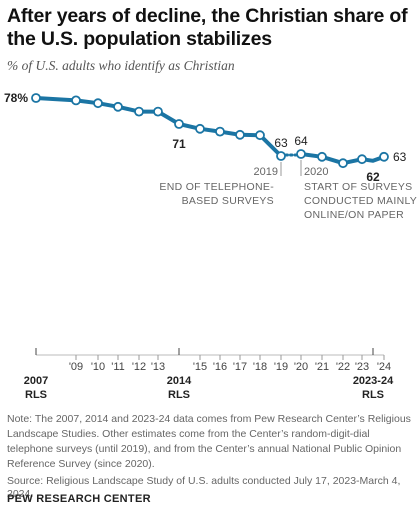 The width and height of the screenshot is (420, 510). I want to click on x-tick-label: '23, so click(362, 367).